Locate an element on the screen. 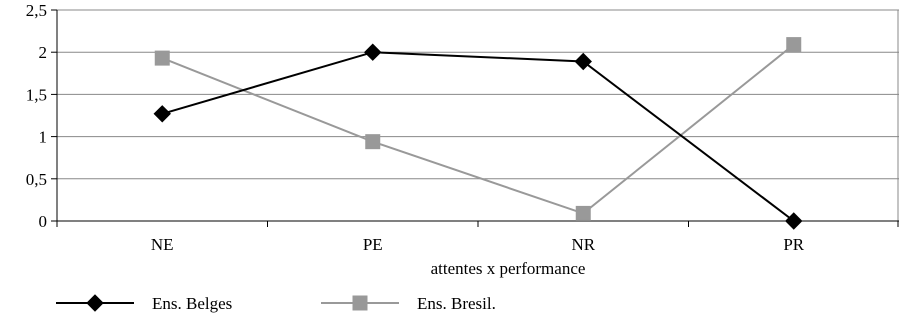 The image size is (899, 322). y-tick-label: 1,5 is located at coordinates (36, 94).